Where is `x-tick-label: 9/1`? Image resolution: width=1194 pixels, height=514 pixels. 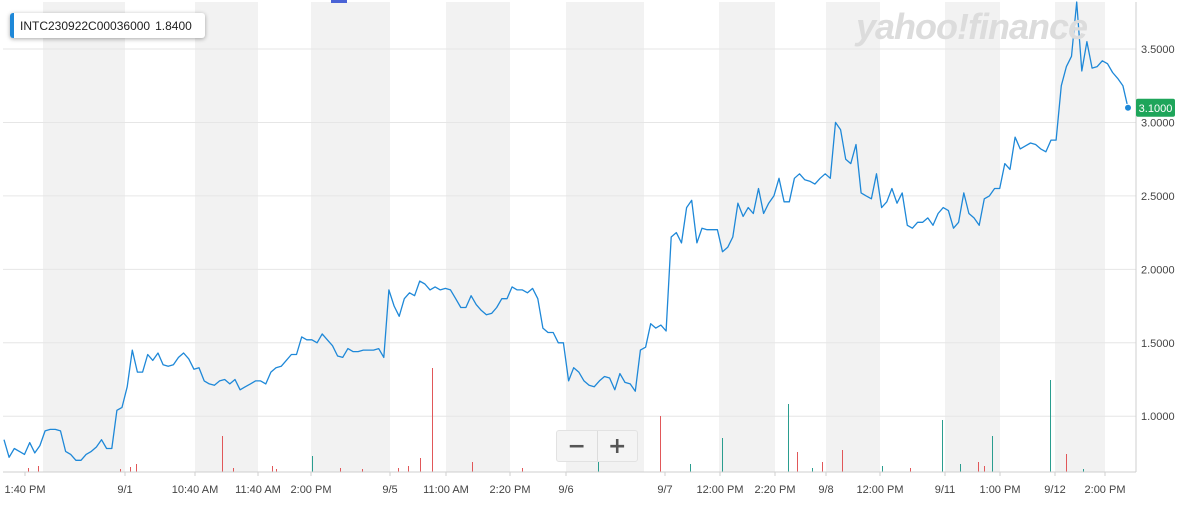
x-tick-label: 9/1 is located at coordinates (124, 490).